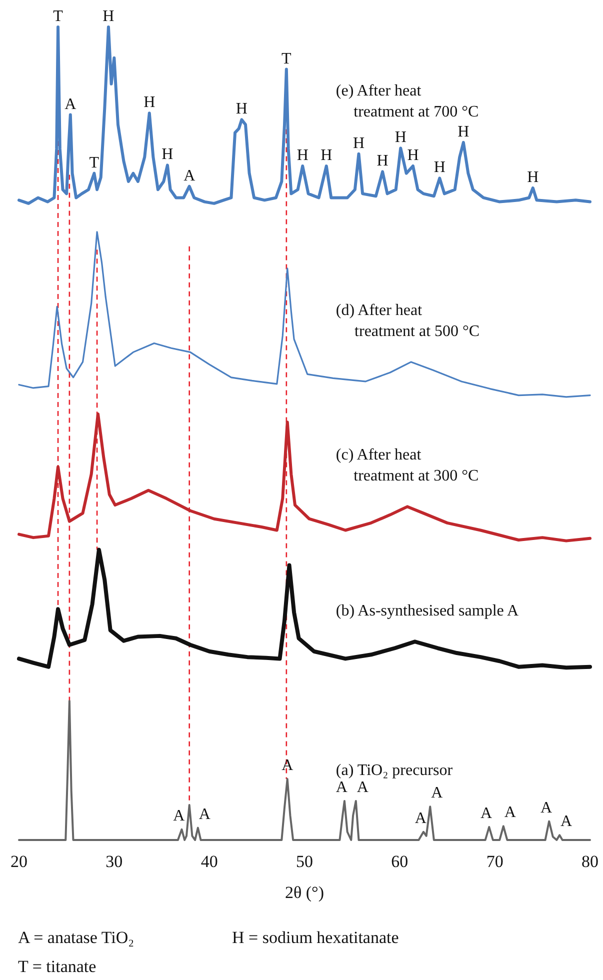 This screenshot has height=980, width=603. What do you see at coordinates (495, 862) in the screenshot?
I see `x-tick-label: 70` at bounding box center [495, 862].